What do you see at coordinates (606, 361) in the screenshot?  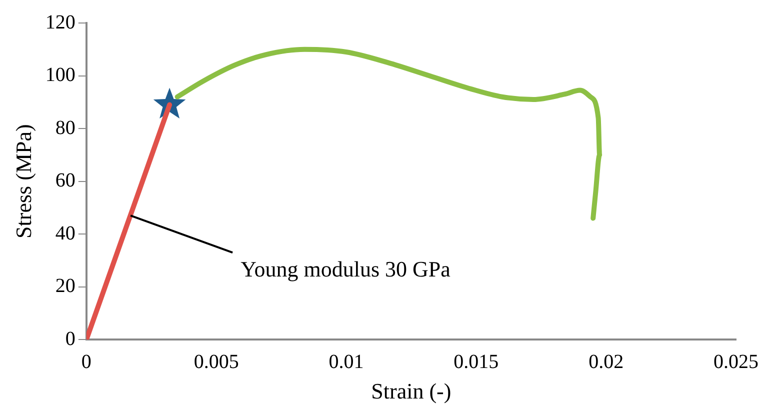 I see `x-tick-label: 0.02` at bounding box center [606, 361].